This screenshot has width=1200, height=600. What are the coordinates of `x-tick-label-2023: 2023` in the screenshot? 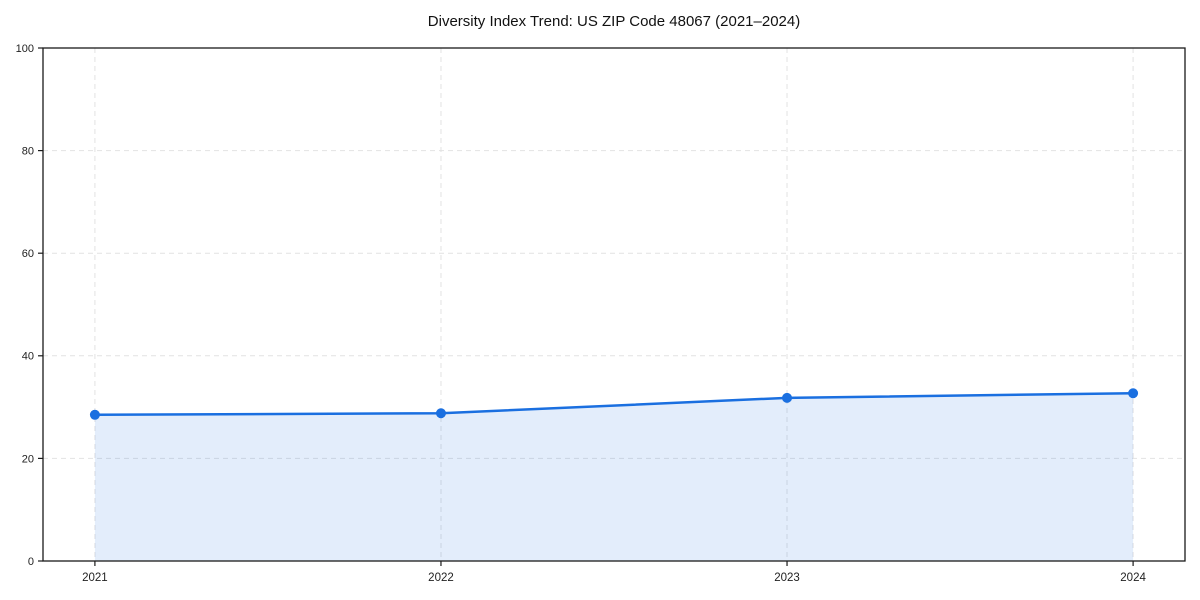 It's located at (787, 578).